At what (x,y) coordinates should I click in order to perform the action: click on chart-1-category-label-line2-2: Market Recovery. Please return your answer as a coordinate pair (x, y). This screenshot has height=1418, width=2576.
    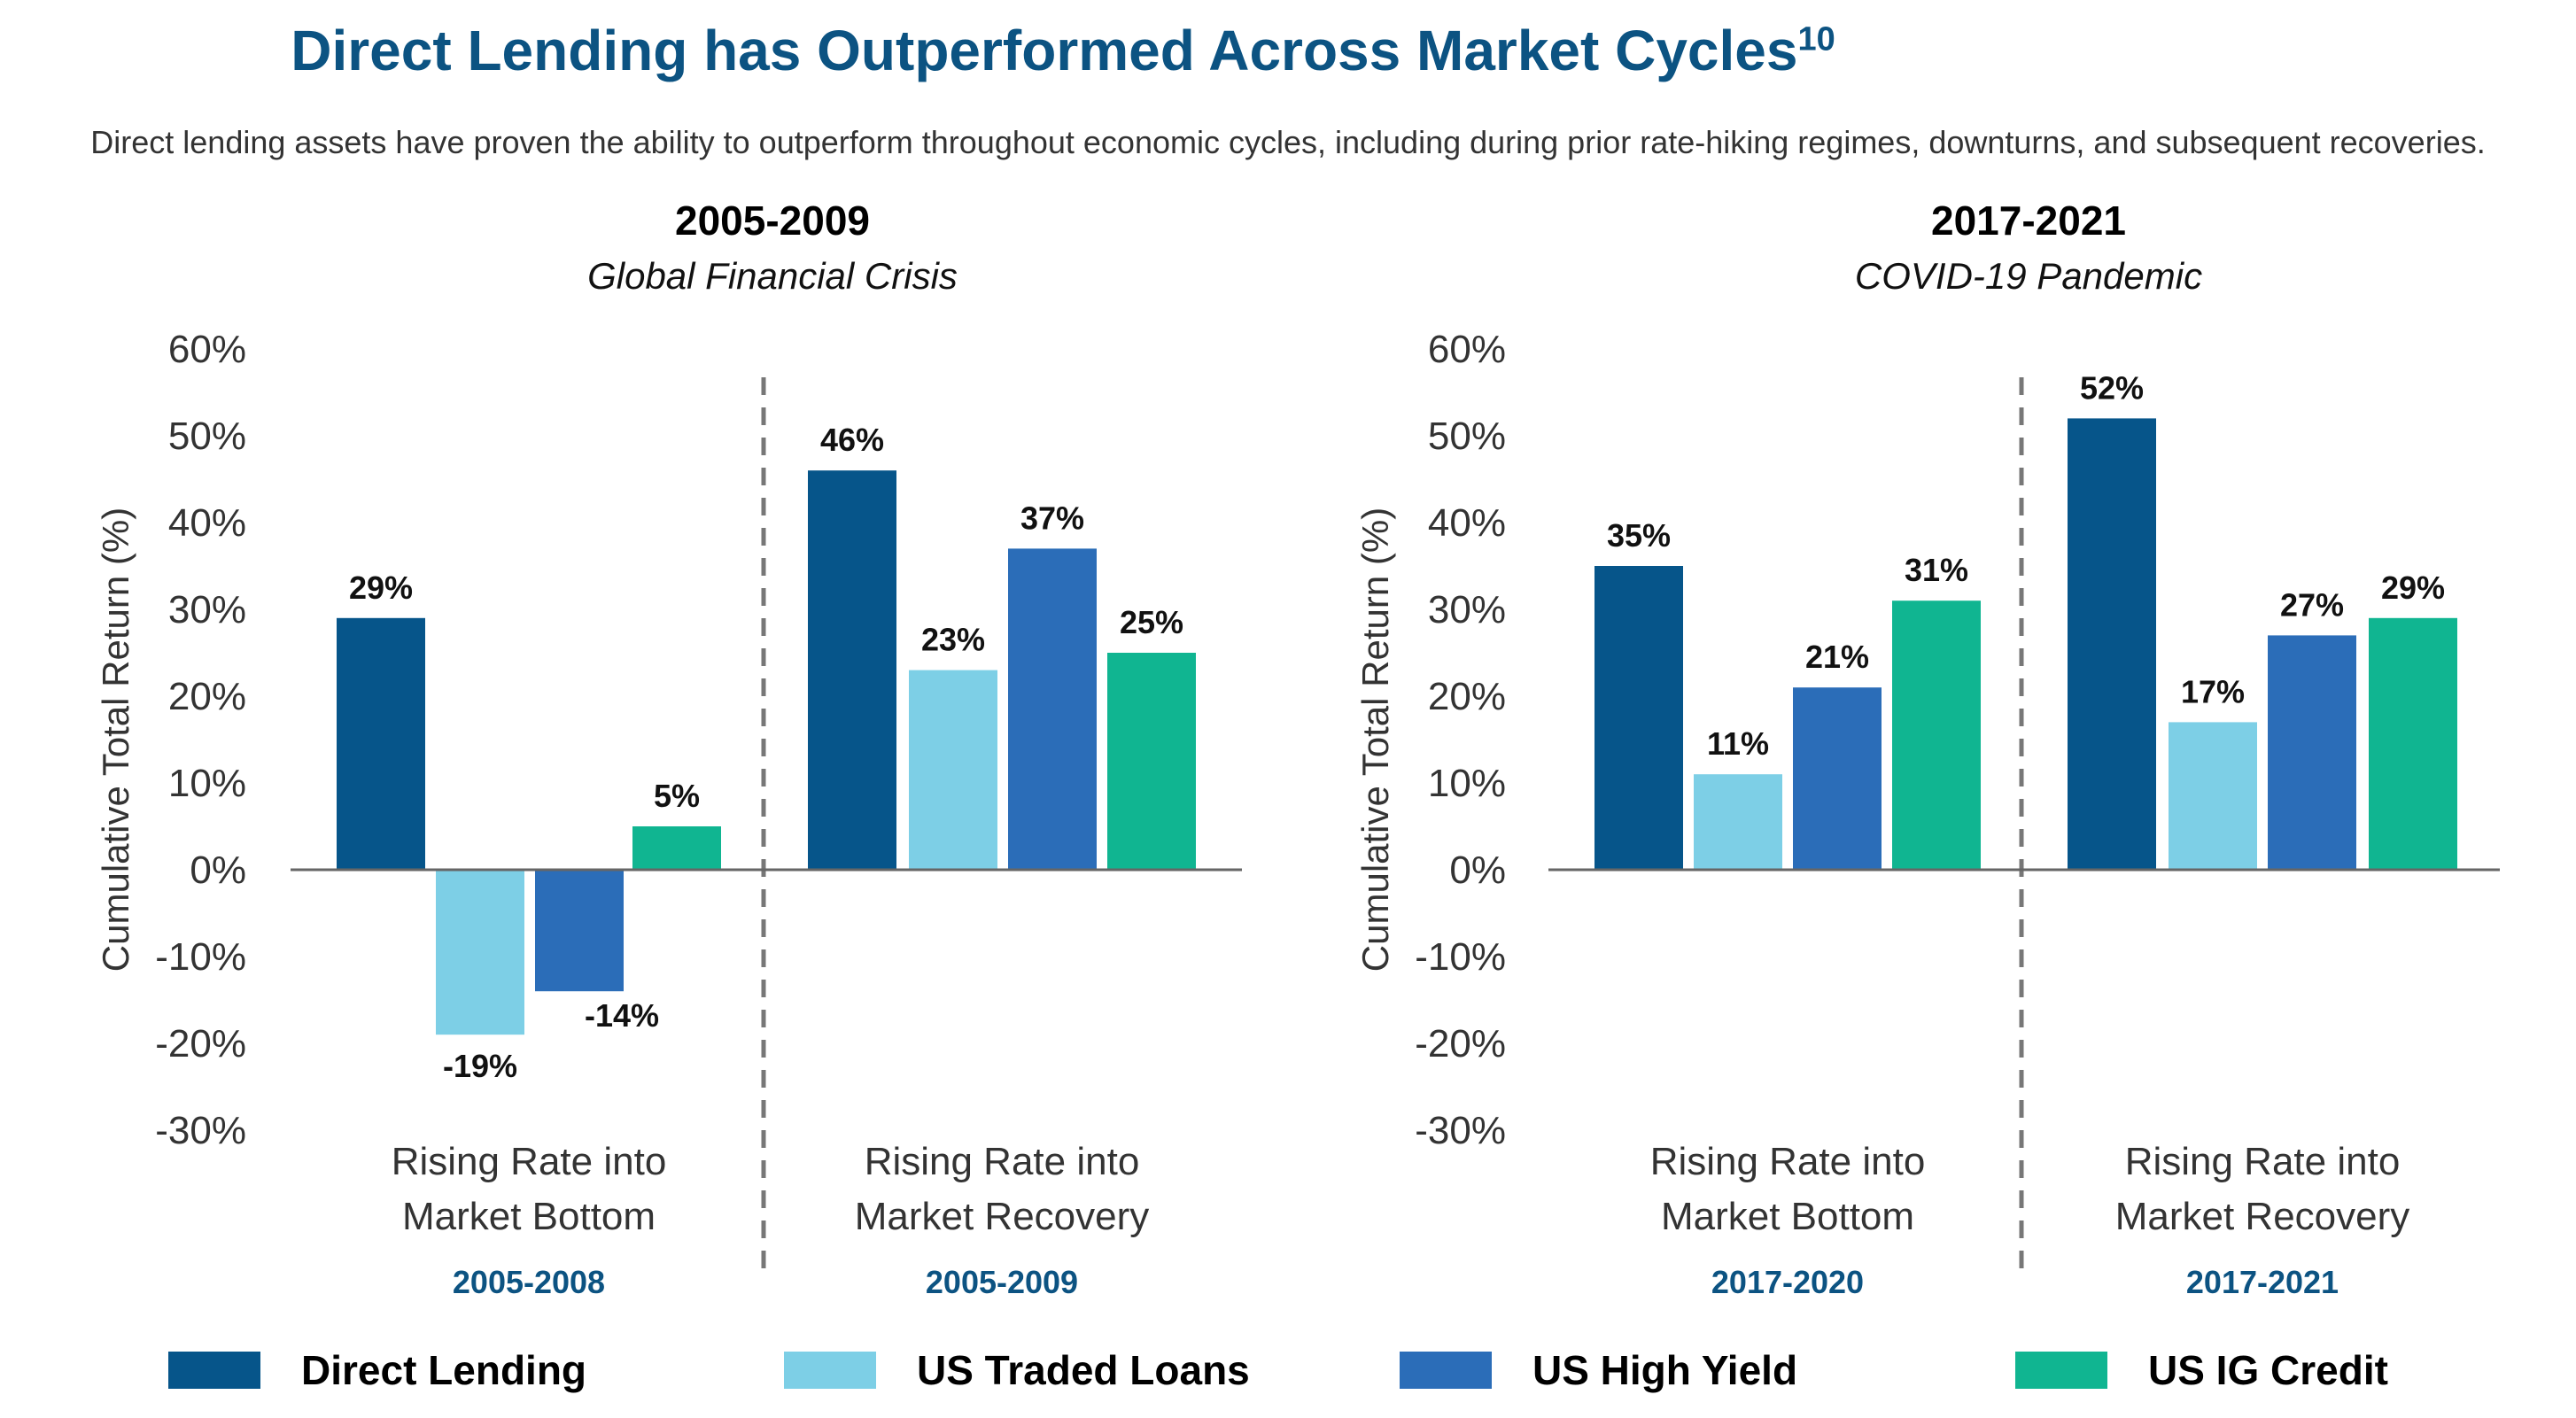
    Looking at the image, I should click on (1002, 1216).